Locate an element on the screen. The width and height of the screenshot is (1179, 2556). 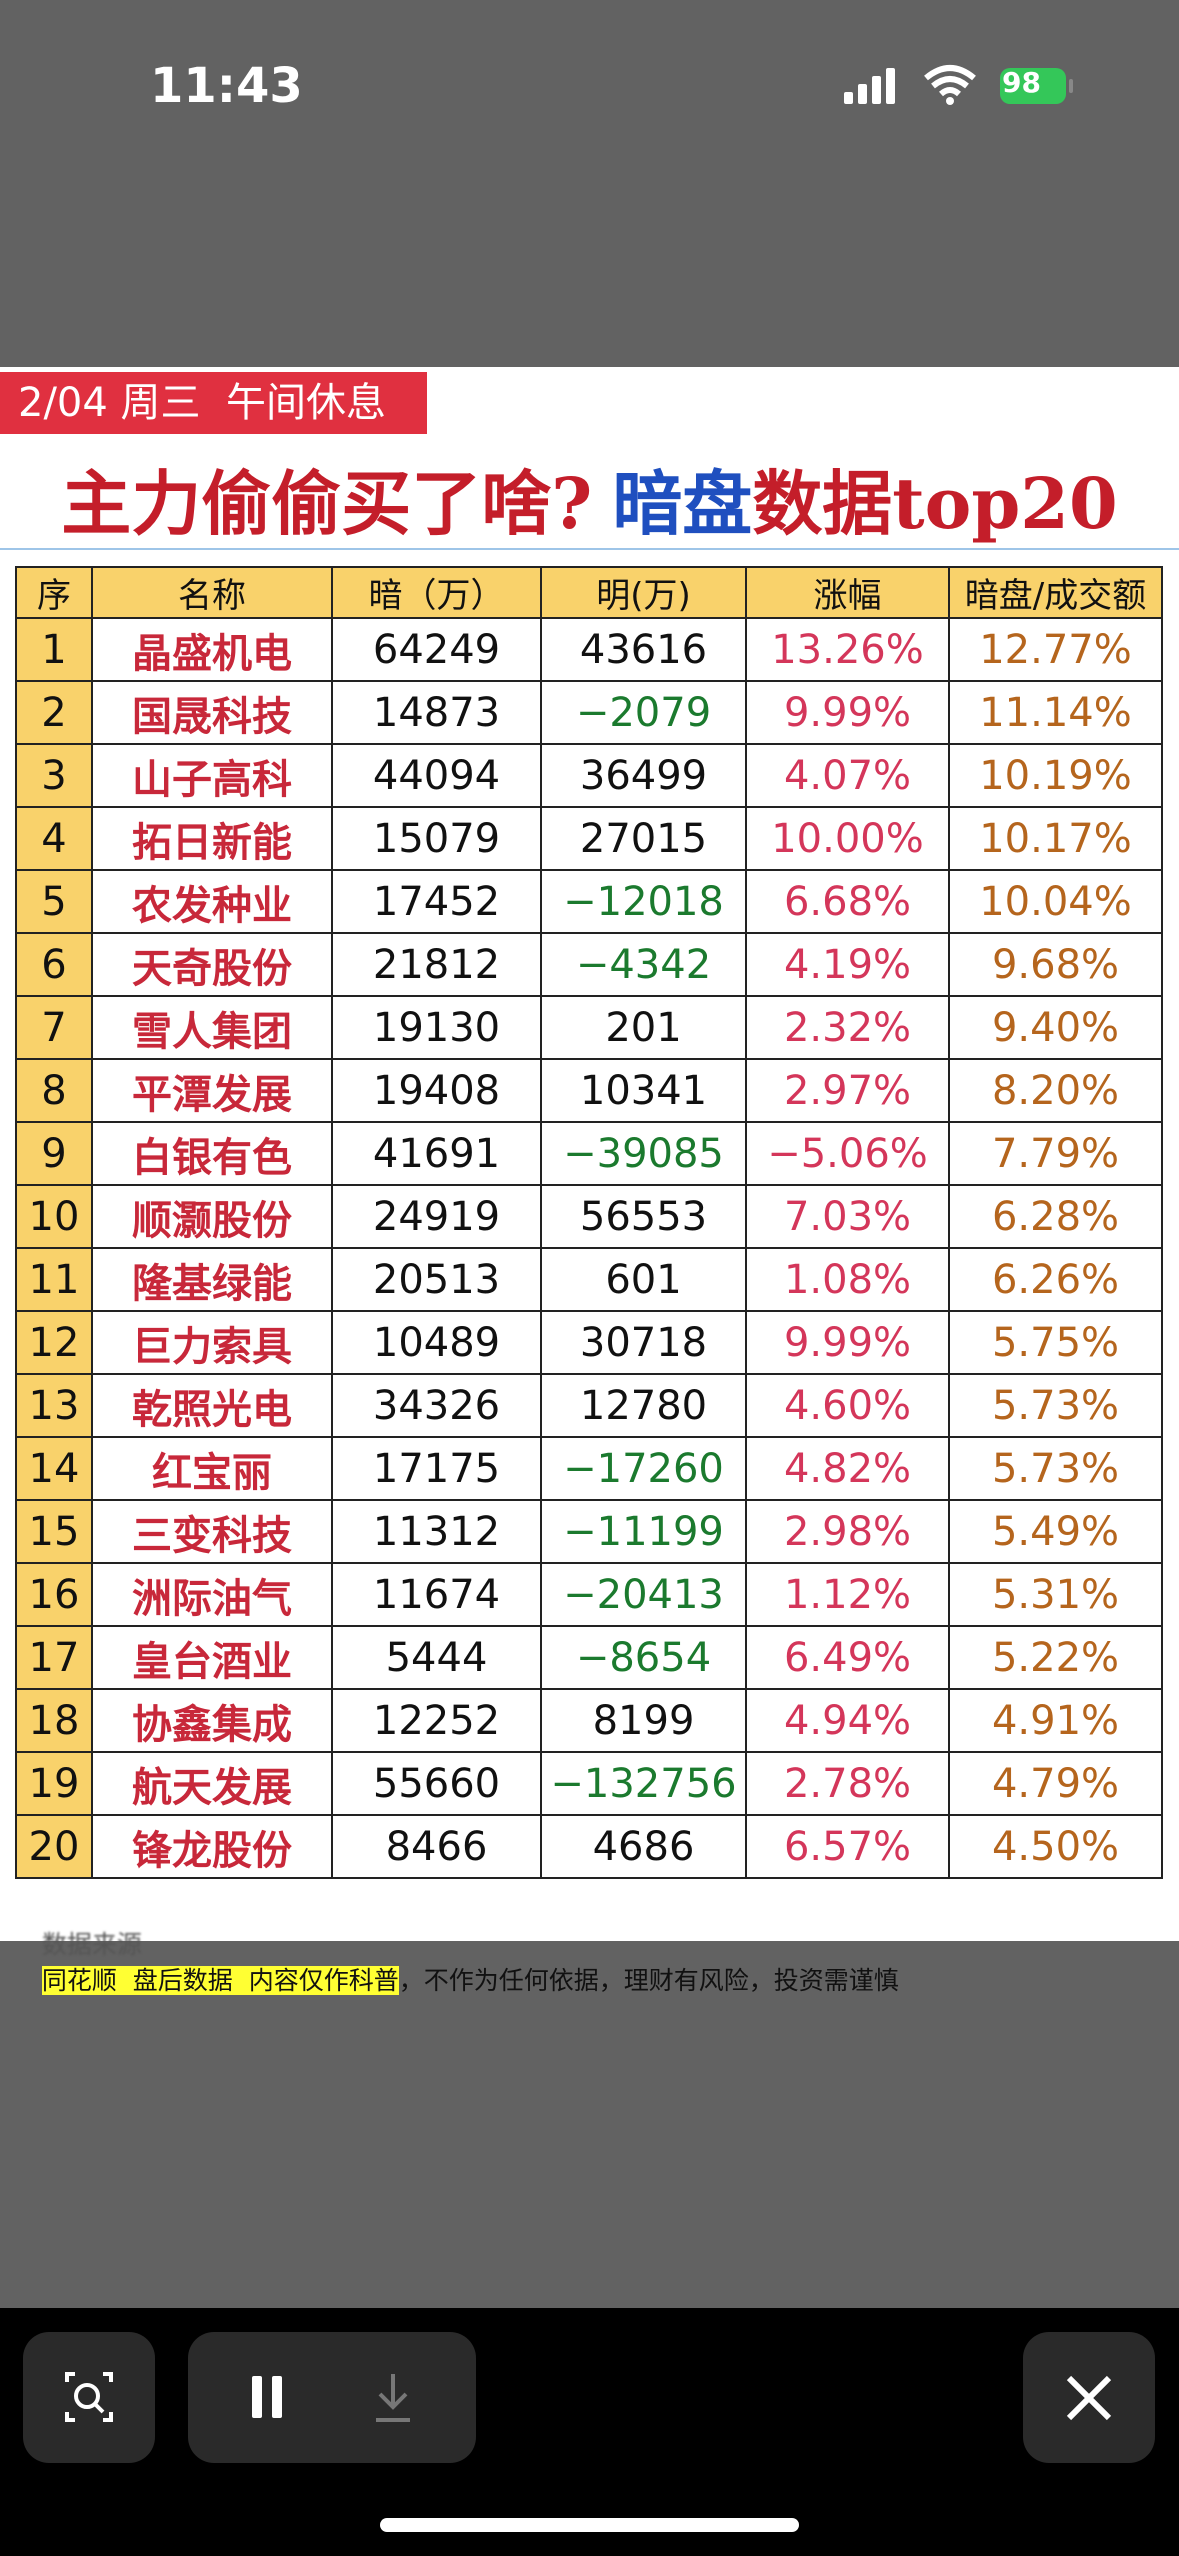
table-cell: 3 is located at coordinates (54, 775).